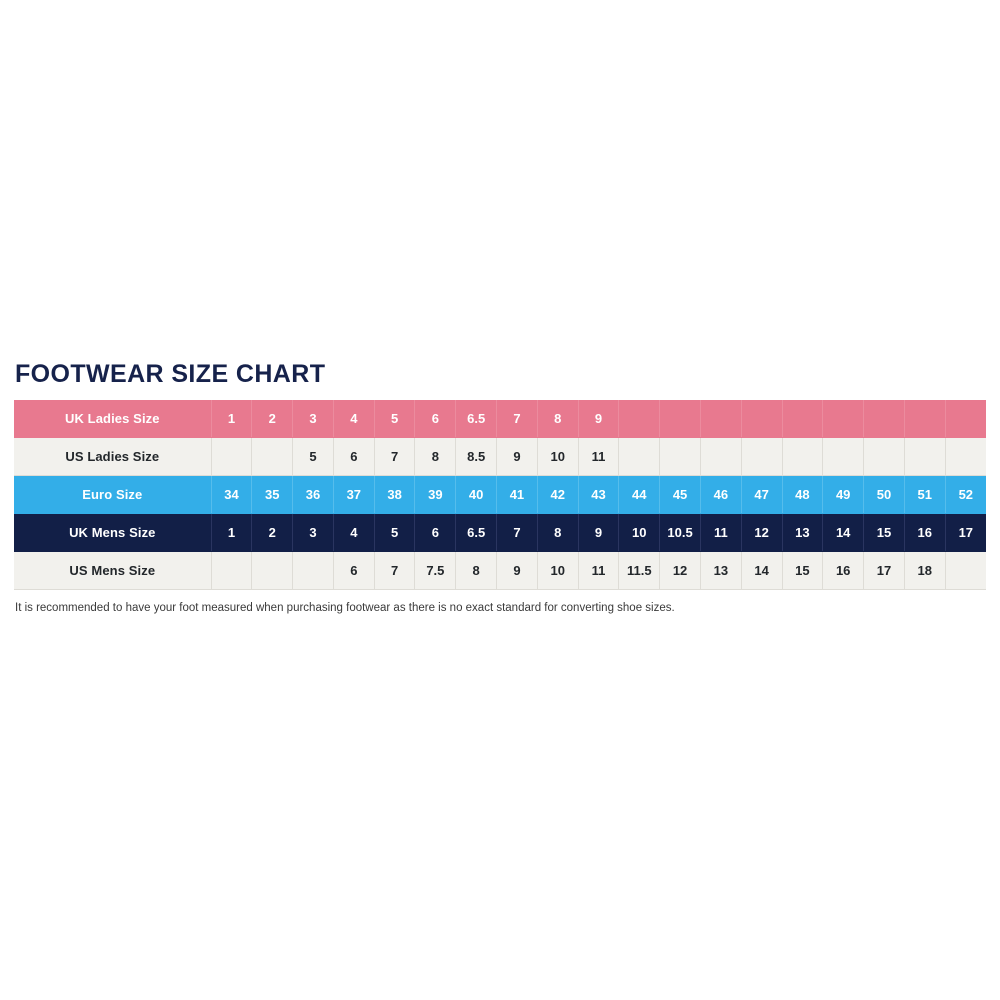 This screenshot has height=1000, width=1000. I want to click on size-cell: 50, so click(884, 494).